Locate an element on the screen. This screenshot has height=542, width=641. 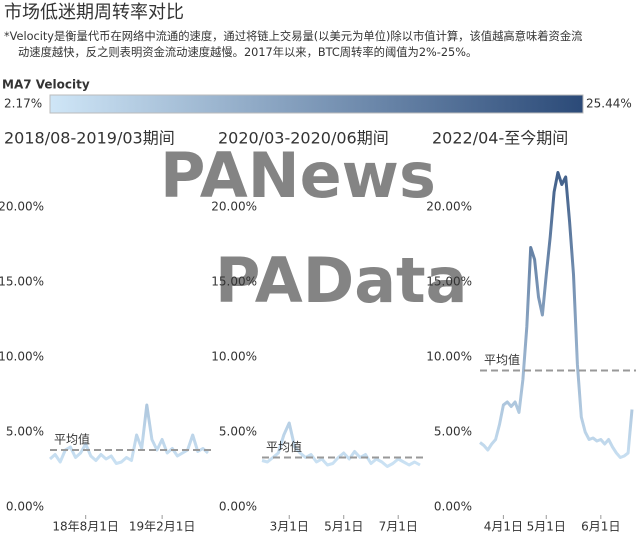
legend-title: MA7 Velocity is located at coordinates (46, 85).